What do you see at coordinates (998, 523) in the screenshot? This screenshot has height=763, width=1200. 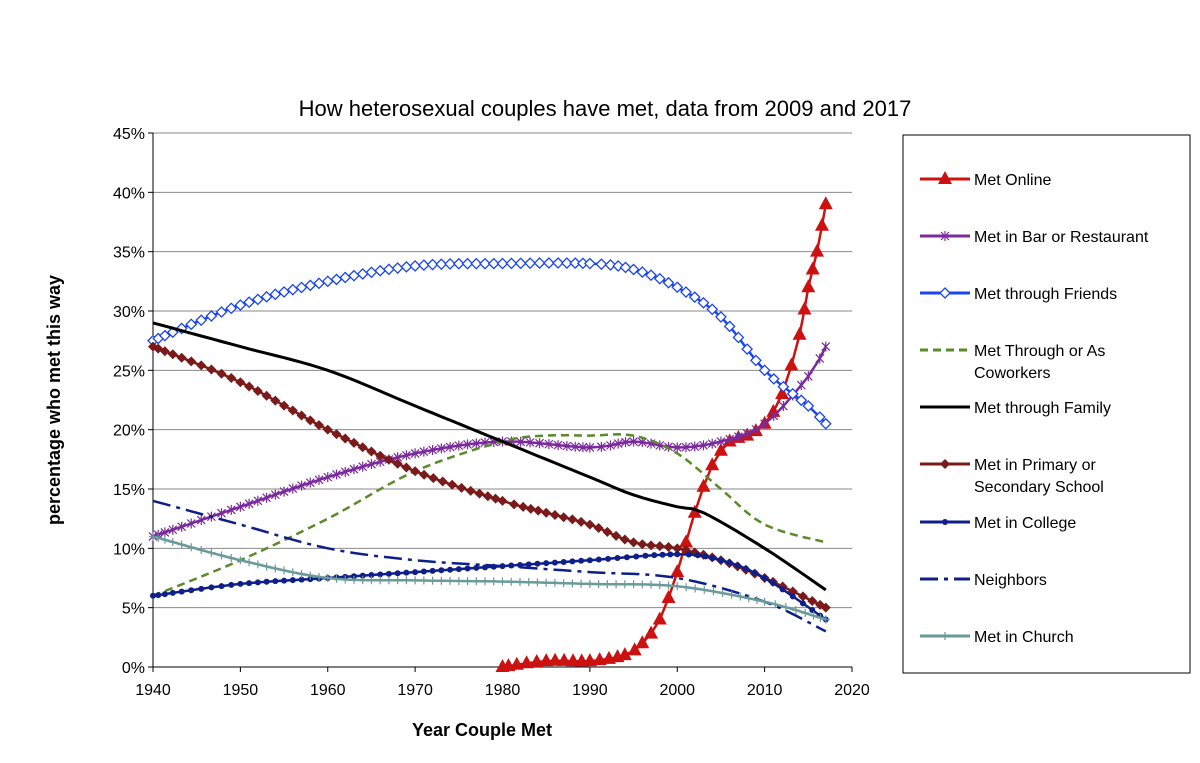 I see `legend-item: Met in College` at bounding box center [998, 523].